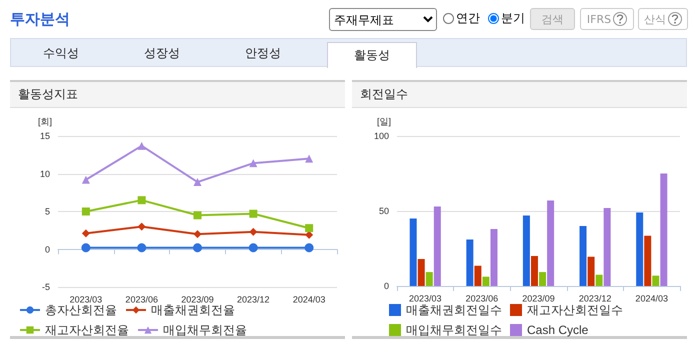 This screenshot has height=342, width=697. What do you see at coordinates (552, 19) in the screenshot?
I see `text: 검색` at bounding box center [552, 19].